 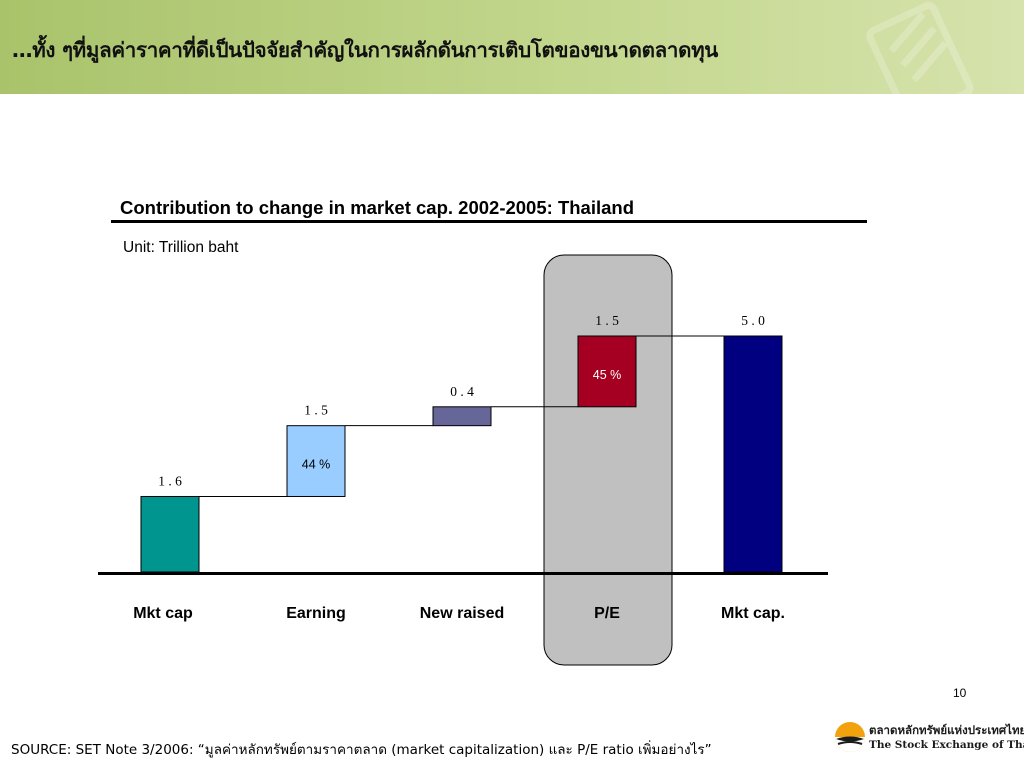 What do you see at coordinates (462, 613) in the screenshot?
I see `category-label-new-raised: New raised` at bounding box center [462, 613].